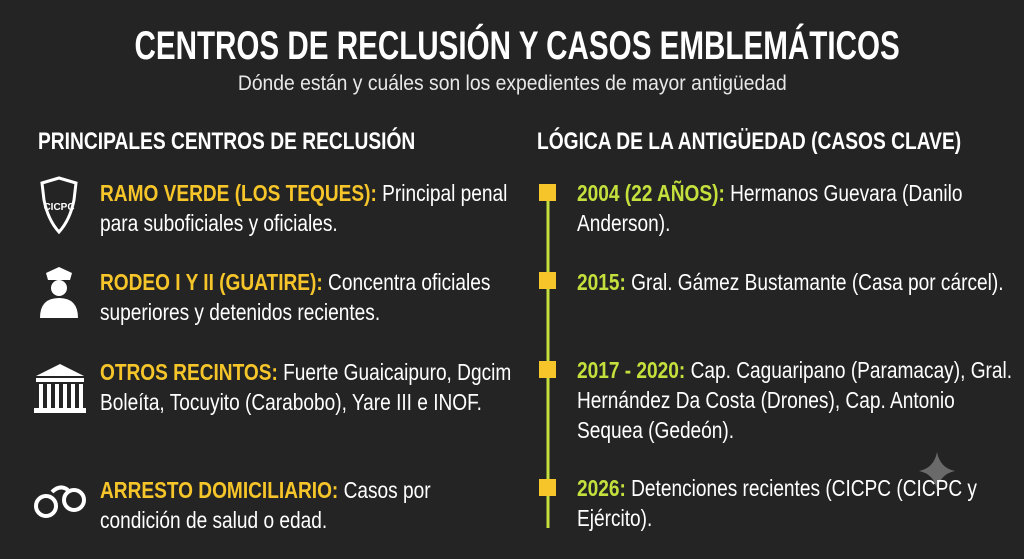 Image resolution: width=1024 pixels, height=559 pixels. I want to click on item-label: RODEO I Y II (GUATIRE):, so click(211, 282).